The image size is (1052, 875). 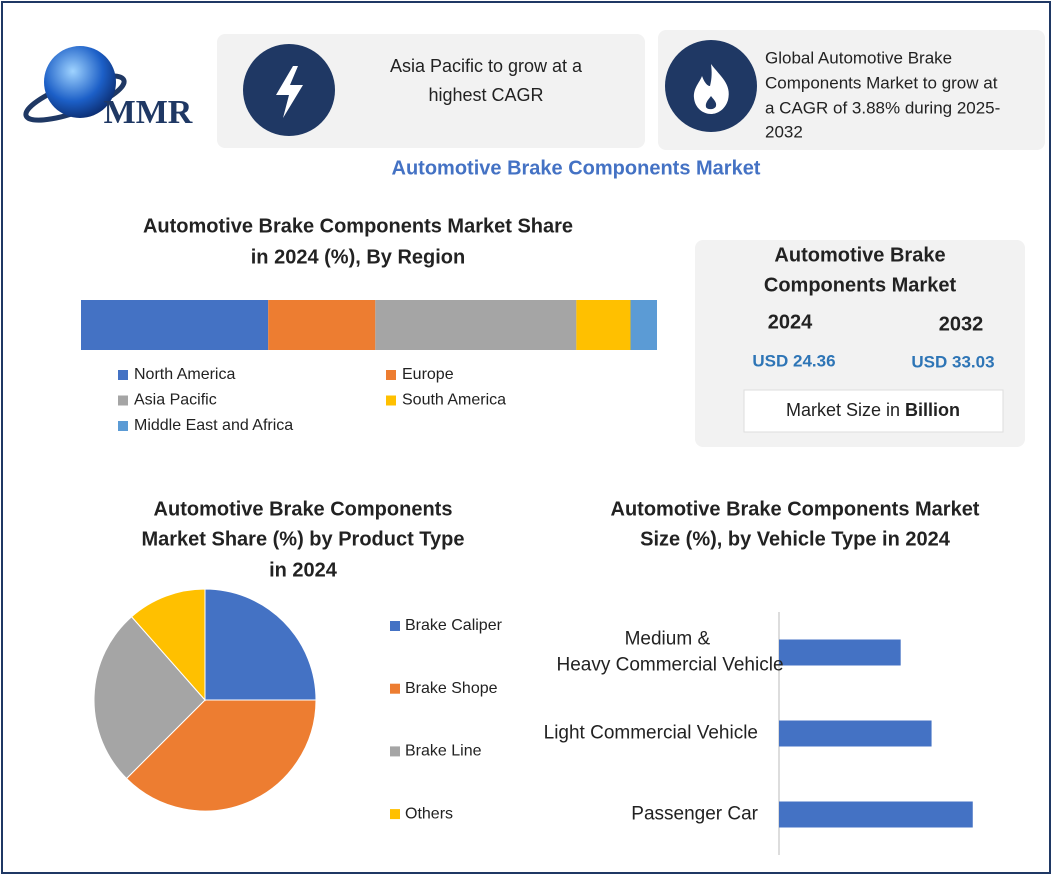 I want to click on card-text: Global Automotive Brake, so click(x=858, y=57).